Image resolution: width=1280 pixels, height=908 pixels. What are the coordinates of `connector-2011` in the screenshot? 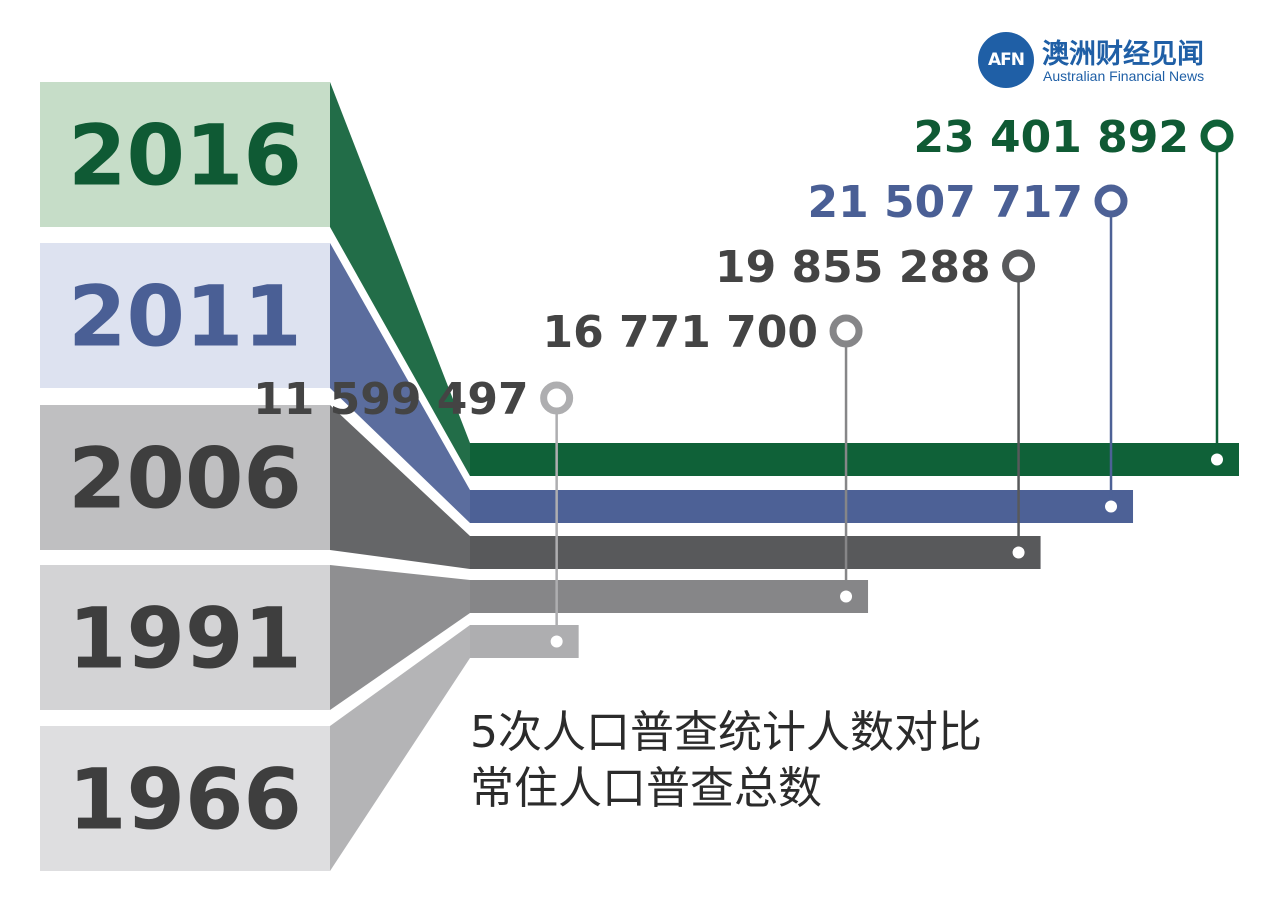 It's located at (400, 383).